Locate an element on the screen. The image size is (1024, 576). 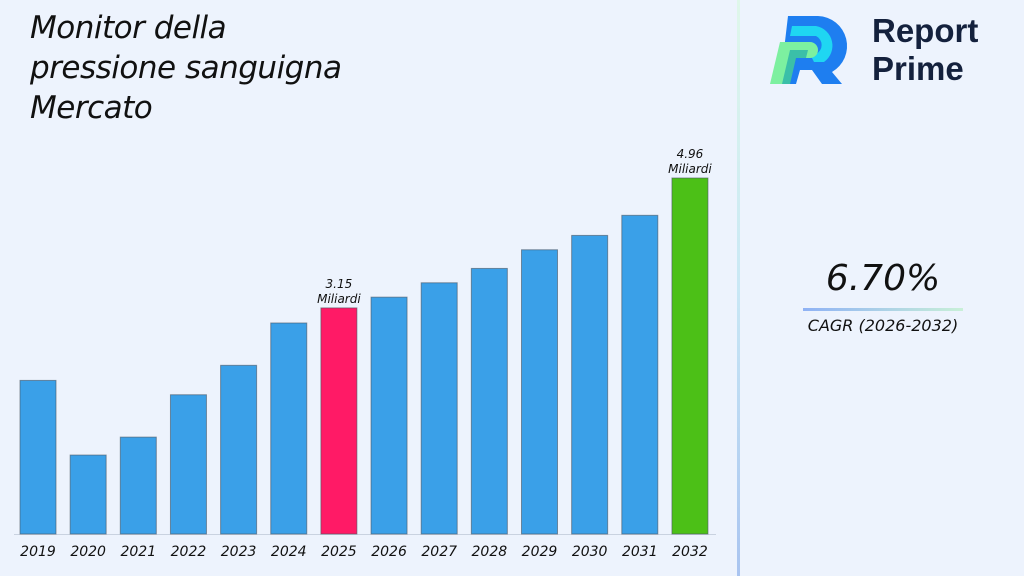
bar-2027 is located at coordinates (439, 408).